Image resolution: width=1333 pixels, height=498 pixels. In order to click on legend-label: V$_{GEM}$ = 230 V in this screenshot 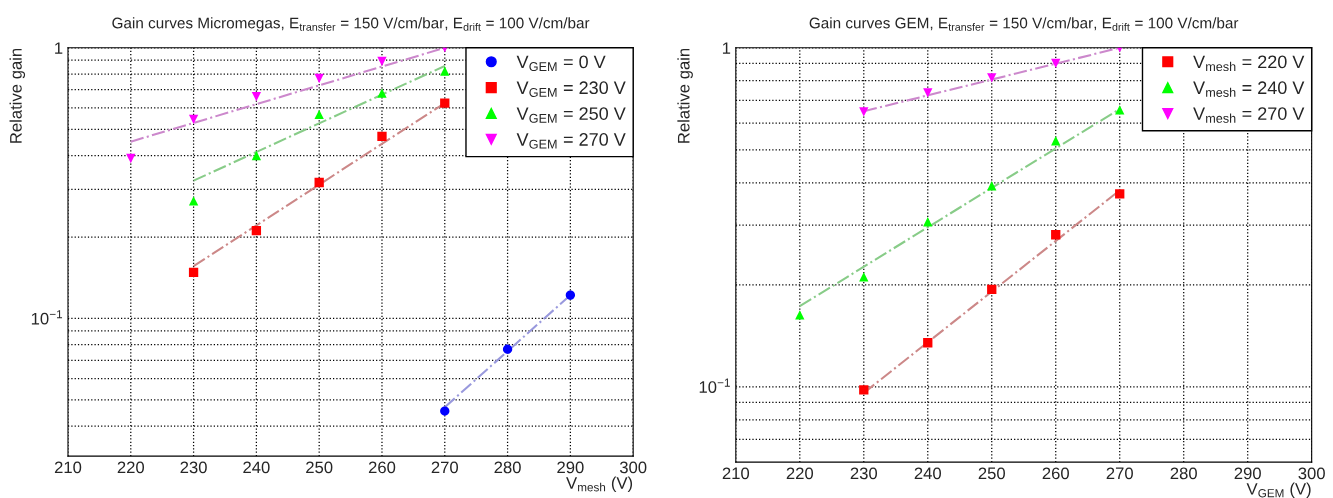, I will do `click(571, 89)`.